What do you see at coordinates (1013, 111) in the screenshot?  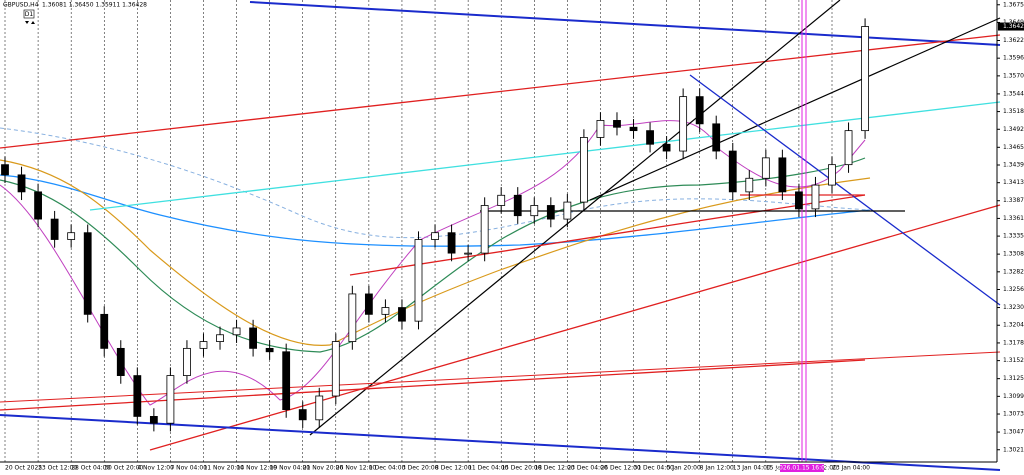 I see `y-tick-label: 1.35180` at bounding box center [1013, 111].